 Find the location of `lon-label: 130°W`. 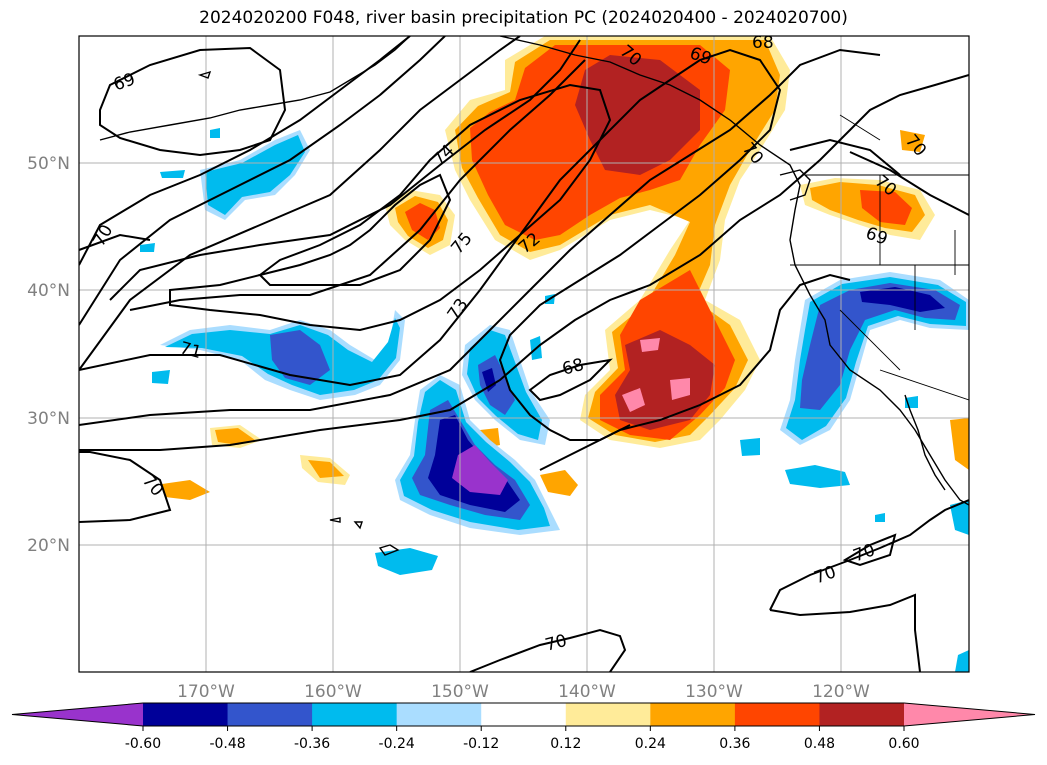

lon-label: 130°W is located at coordinates (714, 692).